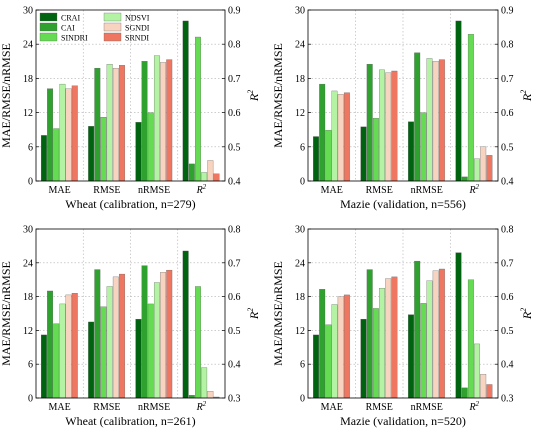 This screenshot has width=550, height=436. What do you see at coordinates (473, 406) in the screenshot?
I see `category-label: R2` at bounding box center [473, 406].